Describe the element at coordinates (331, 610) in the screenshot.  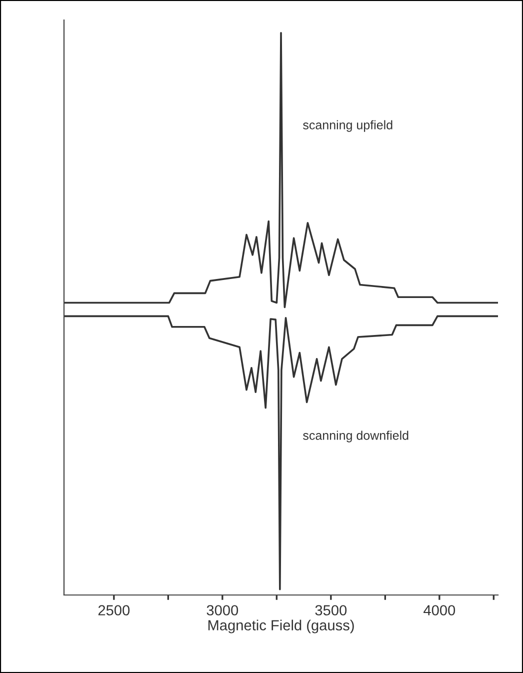
I see `x-tick-label: 3500` at that location.